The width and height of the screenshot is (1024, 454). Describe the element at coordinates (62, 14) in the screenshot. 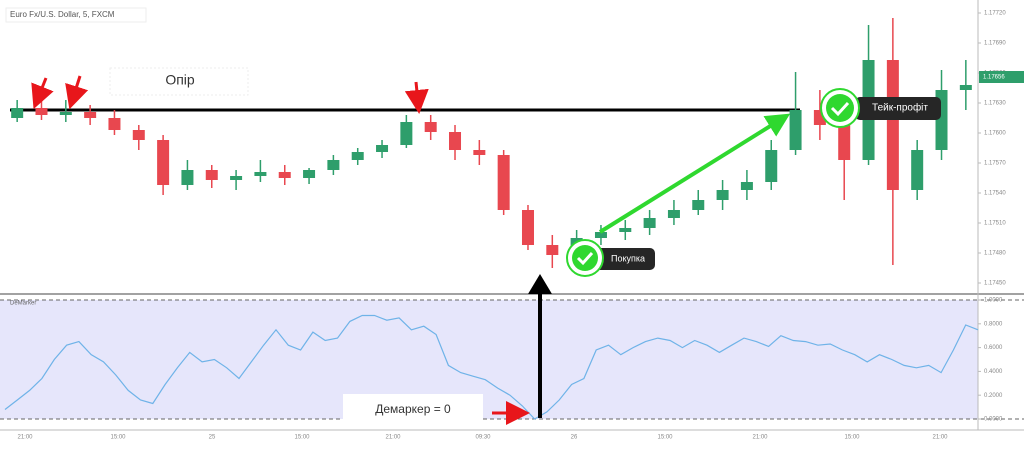

I see `symbol-title: Euro Fx/U.S. Dollar, 5, FXCM` at that location.